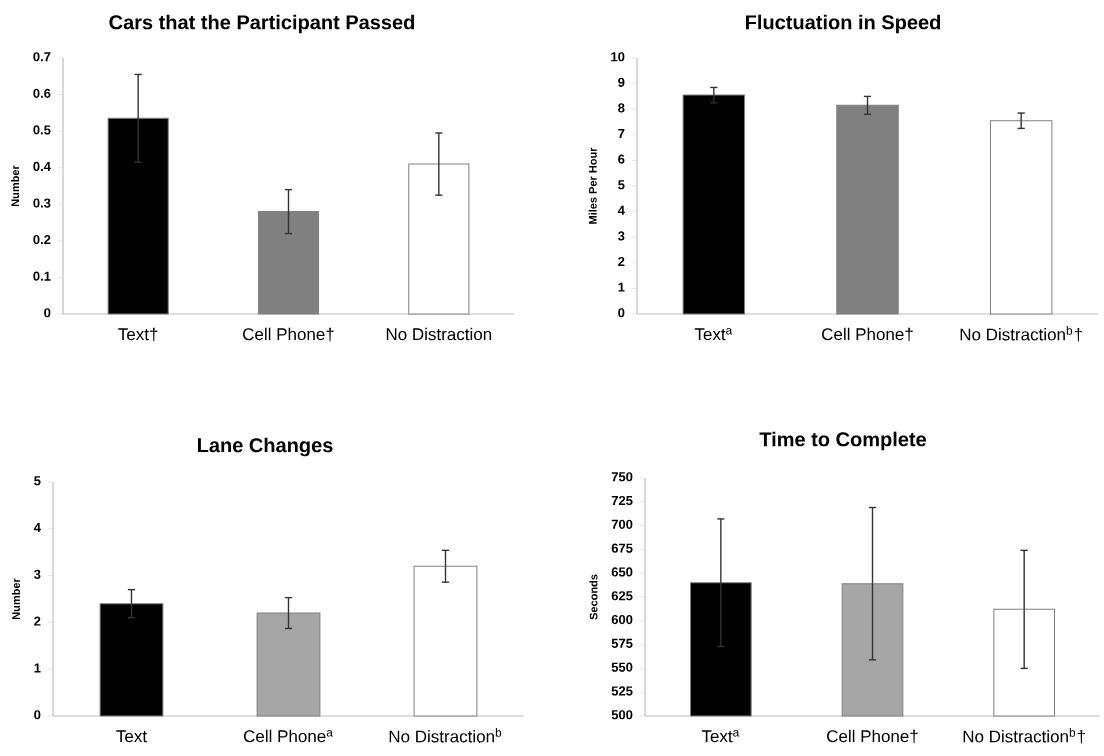  Describe the element at coordinates (439, 334) in the screenshot. I see `x-tick-label: No Distraction` at that location.